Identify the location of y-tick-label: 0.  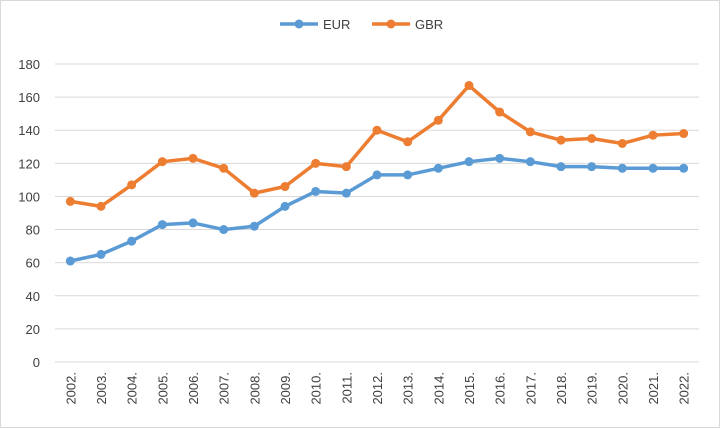
(36, 362).